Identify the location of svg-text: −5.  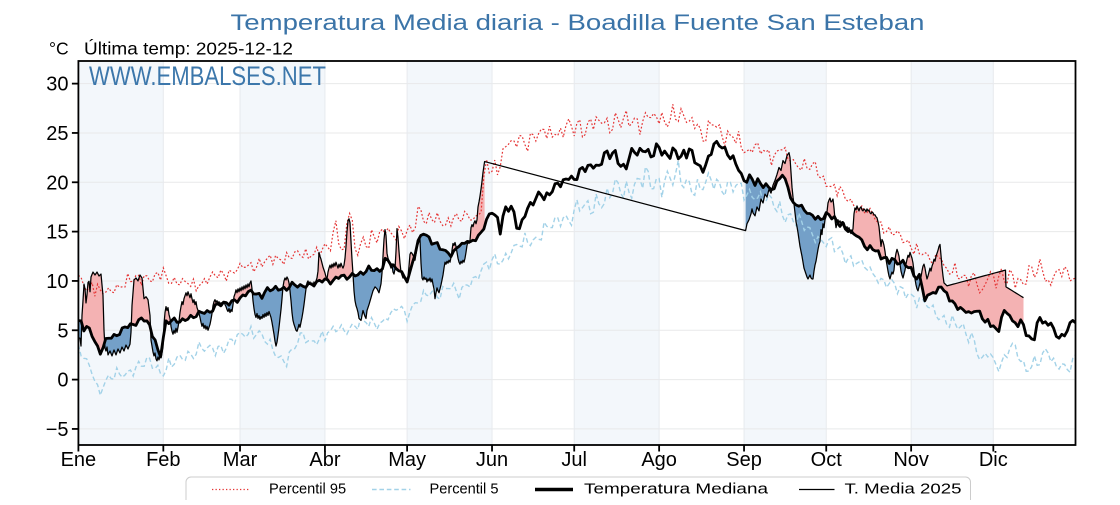
(57, 430).